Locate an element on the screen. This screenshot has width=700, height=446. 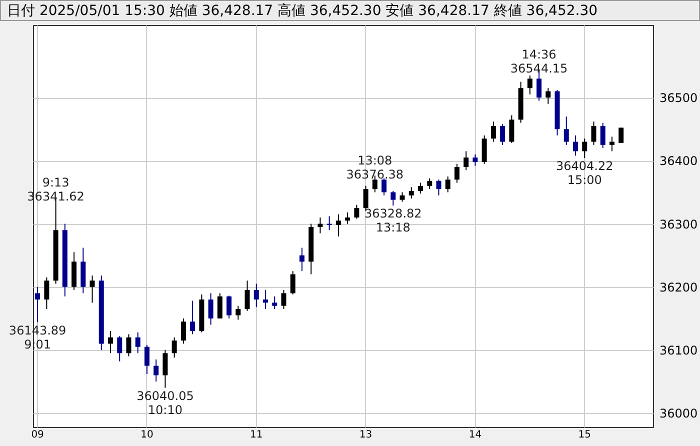
y-tick-label: 36100 is located at coordinates (679, 351).